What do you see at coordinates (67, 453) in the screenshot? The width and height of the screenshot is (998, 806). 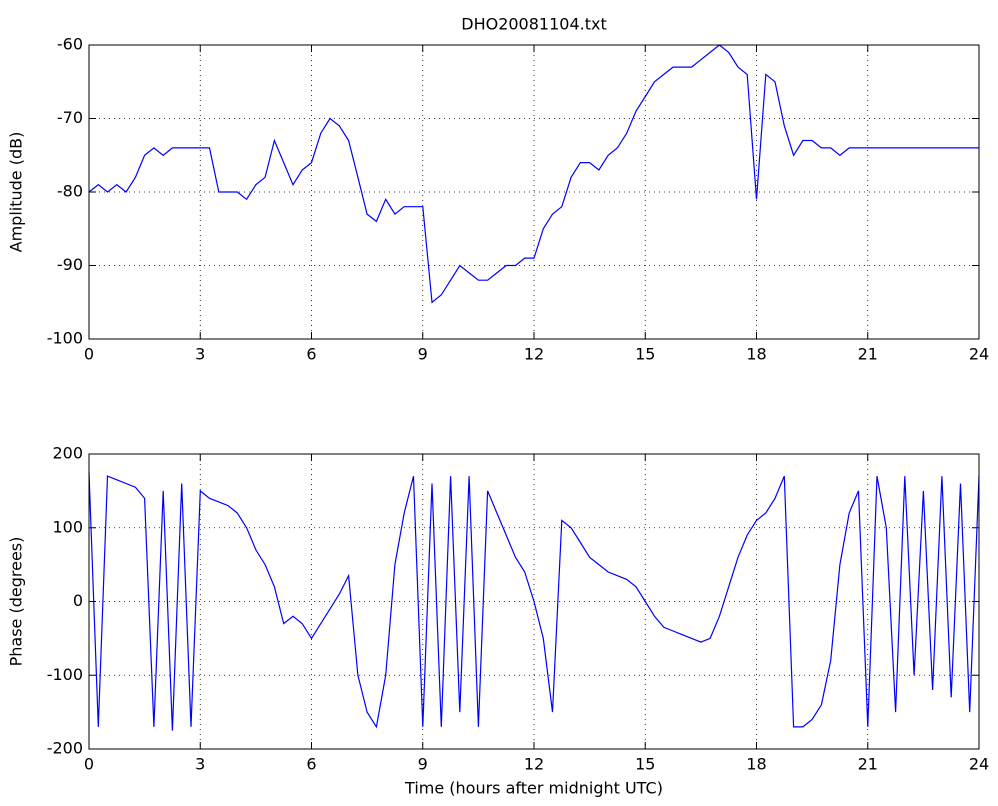 I see `y-tick-label: 200` at bounding box center [67, 453].